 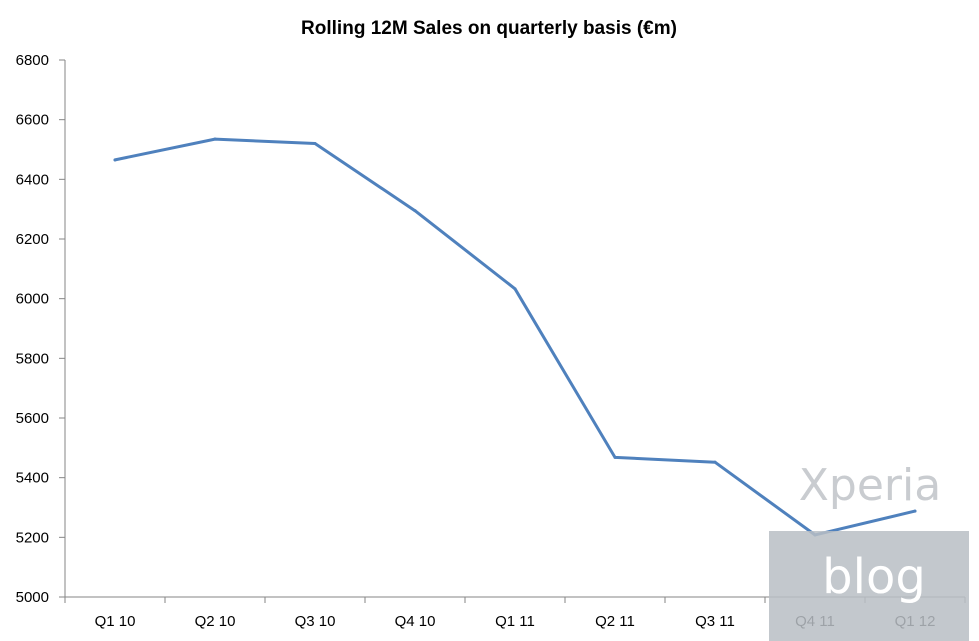 What do you see at coordinates (115, 621) in the screenshot?
I see `x-tick-label: Q1 10` at bounding box center [115, 621].